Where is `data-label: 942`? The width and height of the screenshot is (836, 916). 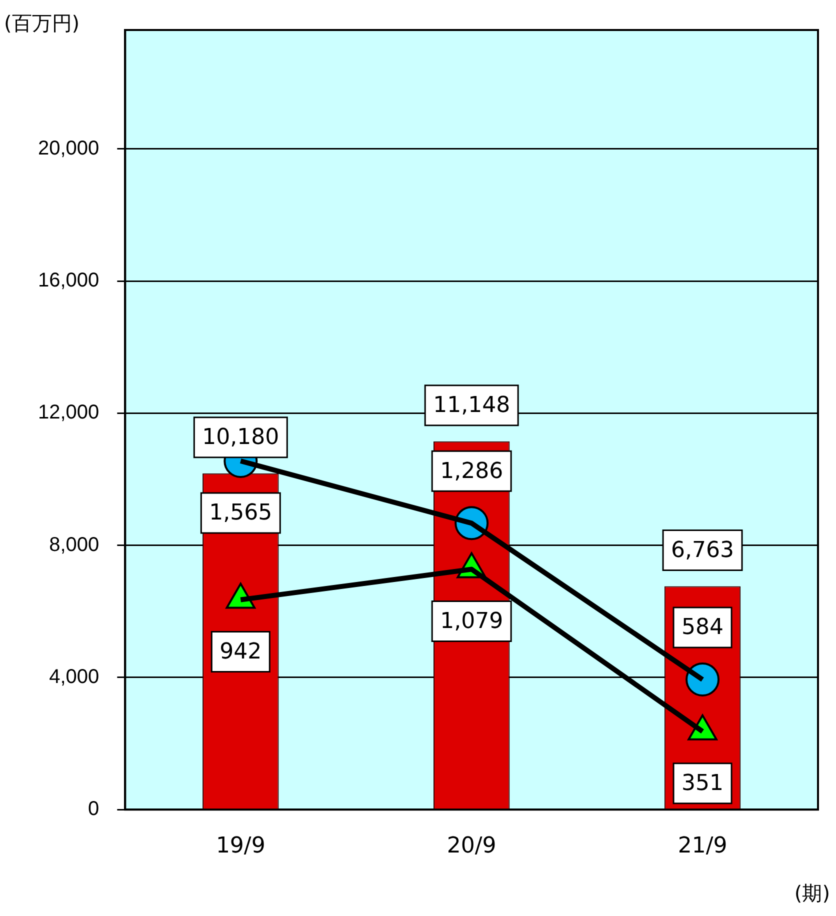
data-label: 942 is located at coordinates (241, 651).